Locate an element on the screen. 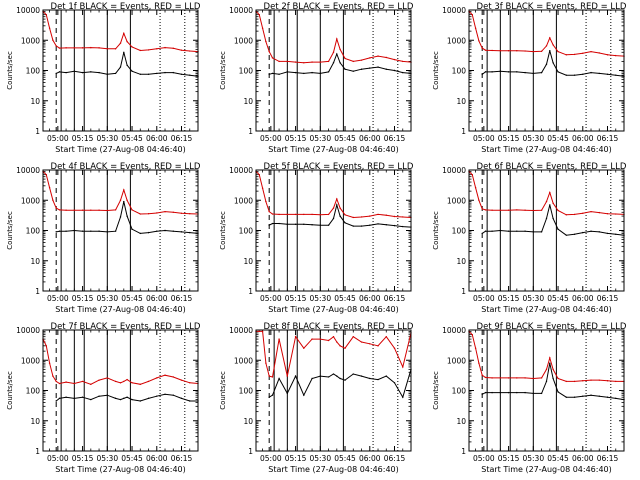 The height and width of the screenshot is (480, 640). lld-series-line is located at coordinates (333, 37).